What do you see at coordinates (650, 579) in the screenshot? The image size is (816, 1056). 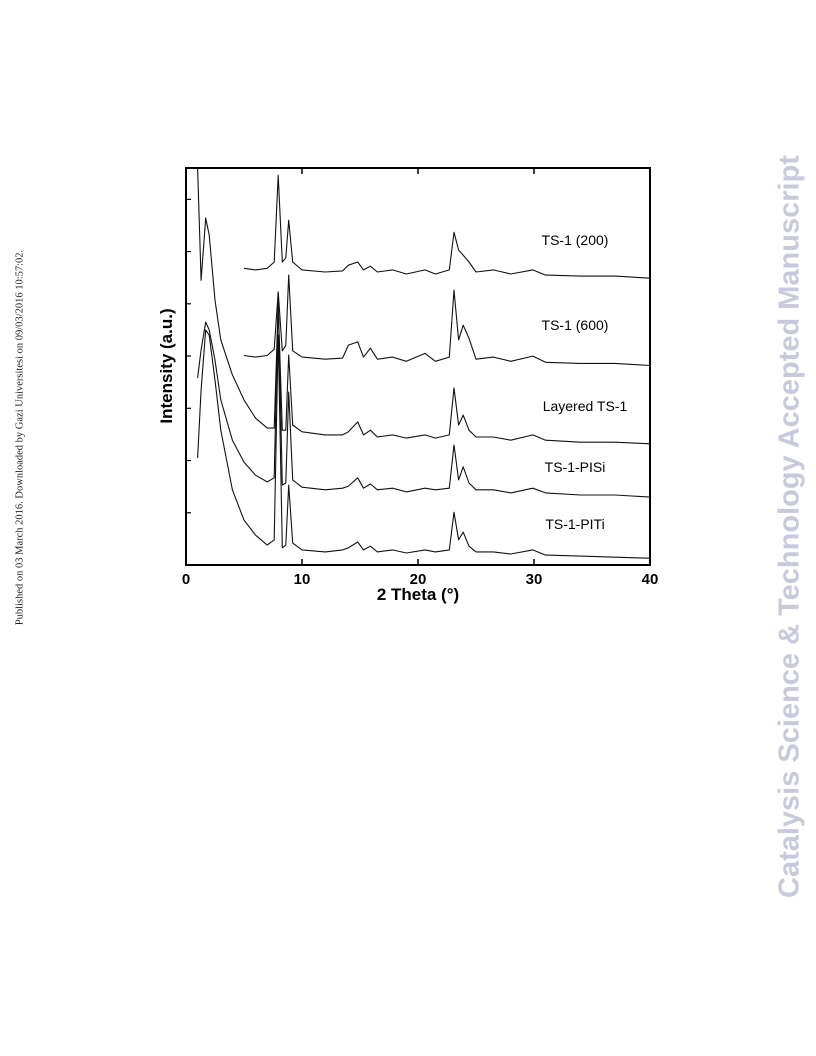 I see `x-tick-label: 40` at bounding box center [650, 579].